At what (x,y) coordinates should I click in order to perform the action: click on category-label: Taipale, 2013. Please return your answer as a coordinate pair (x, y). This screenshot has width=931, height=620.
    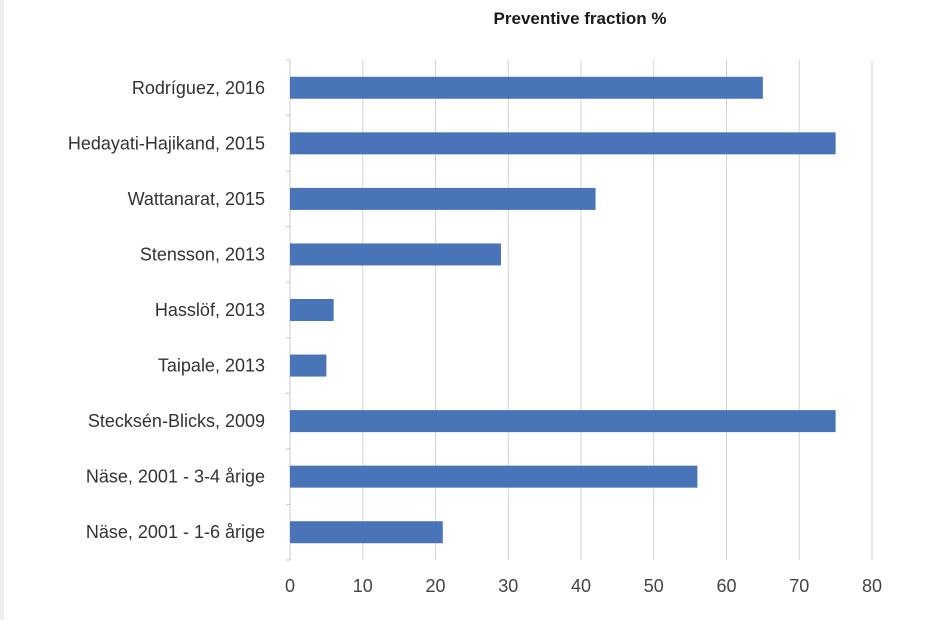
    Looking at the image, I should click on (211, 366).